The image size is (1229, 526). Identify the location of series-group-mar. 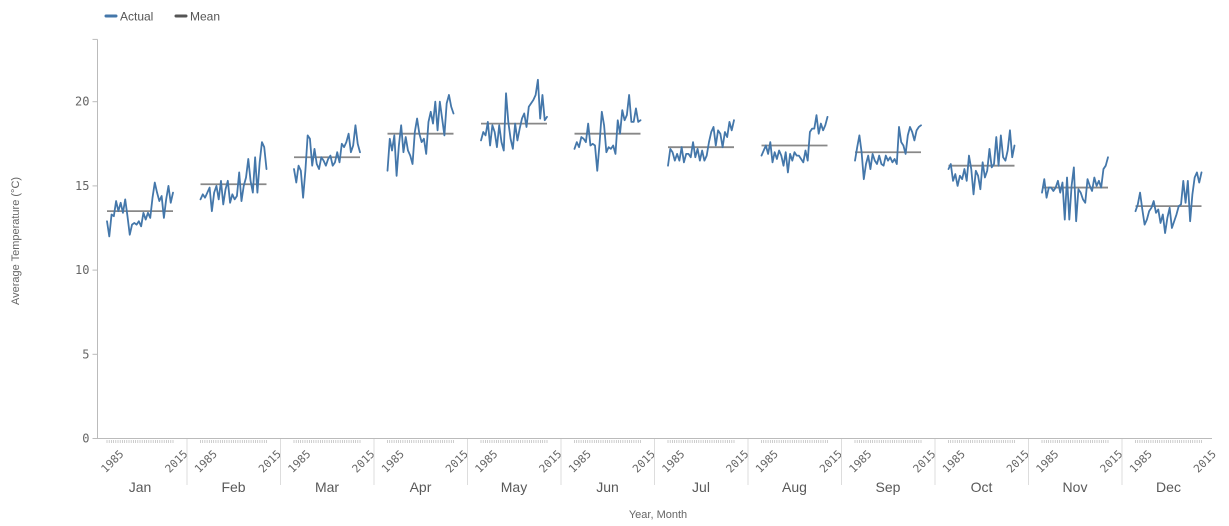
(327, 161).